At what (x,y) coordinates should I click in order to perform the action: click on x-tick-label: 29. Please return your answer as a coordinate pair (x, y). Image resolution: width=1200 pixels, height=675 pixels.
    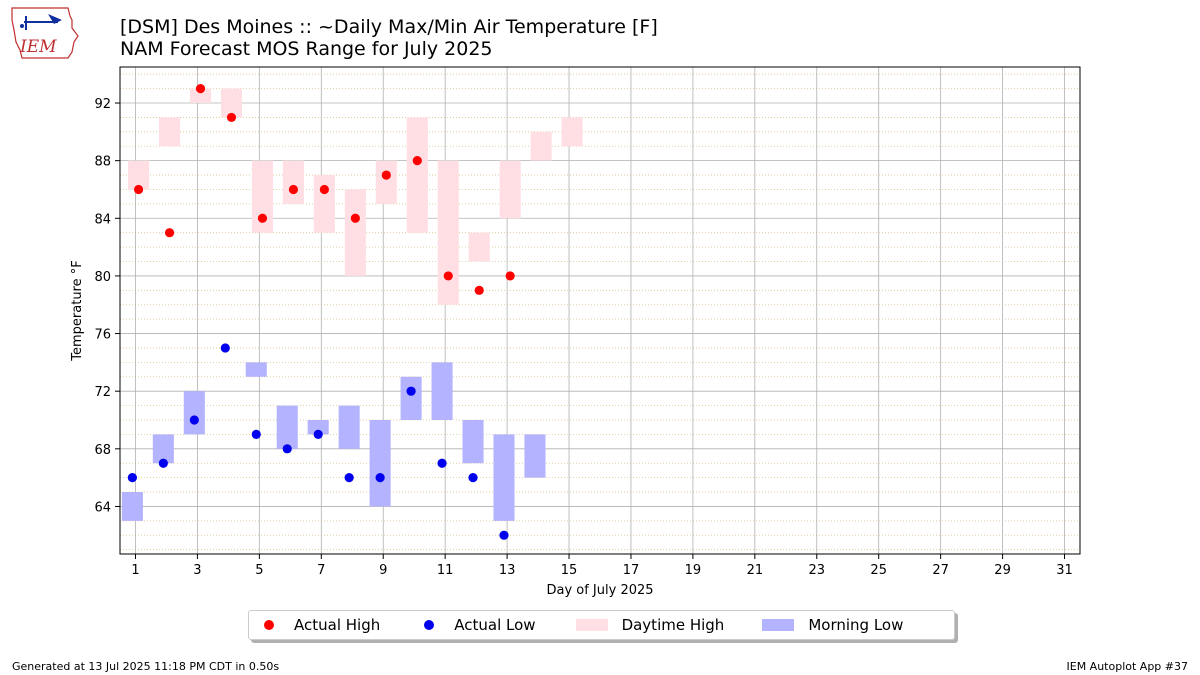
    Looking at the image, I should click on (1002, 570).